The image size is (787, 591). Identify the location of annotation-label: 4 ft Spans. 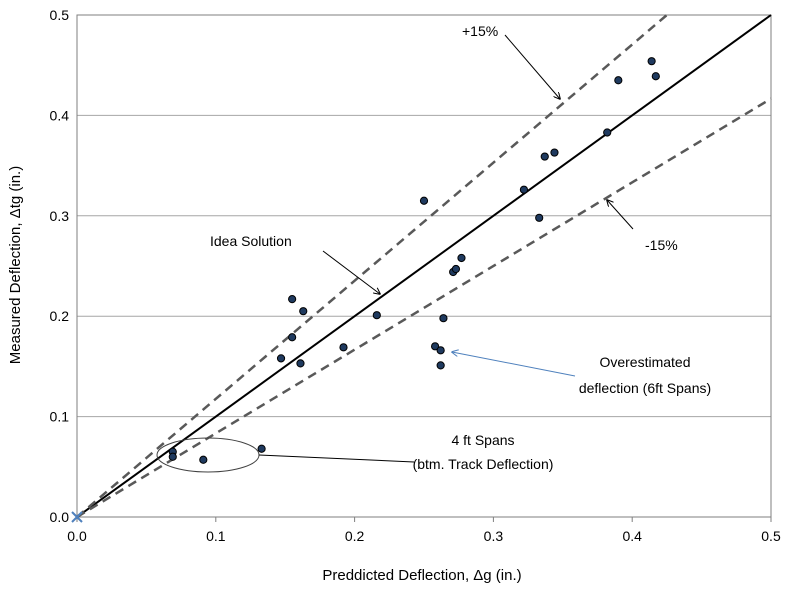
(482, 440).